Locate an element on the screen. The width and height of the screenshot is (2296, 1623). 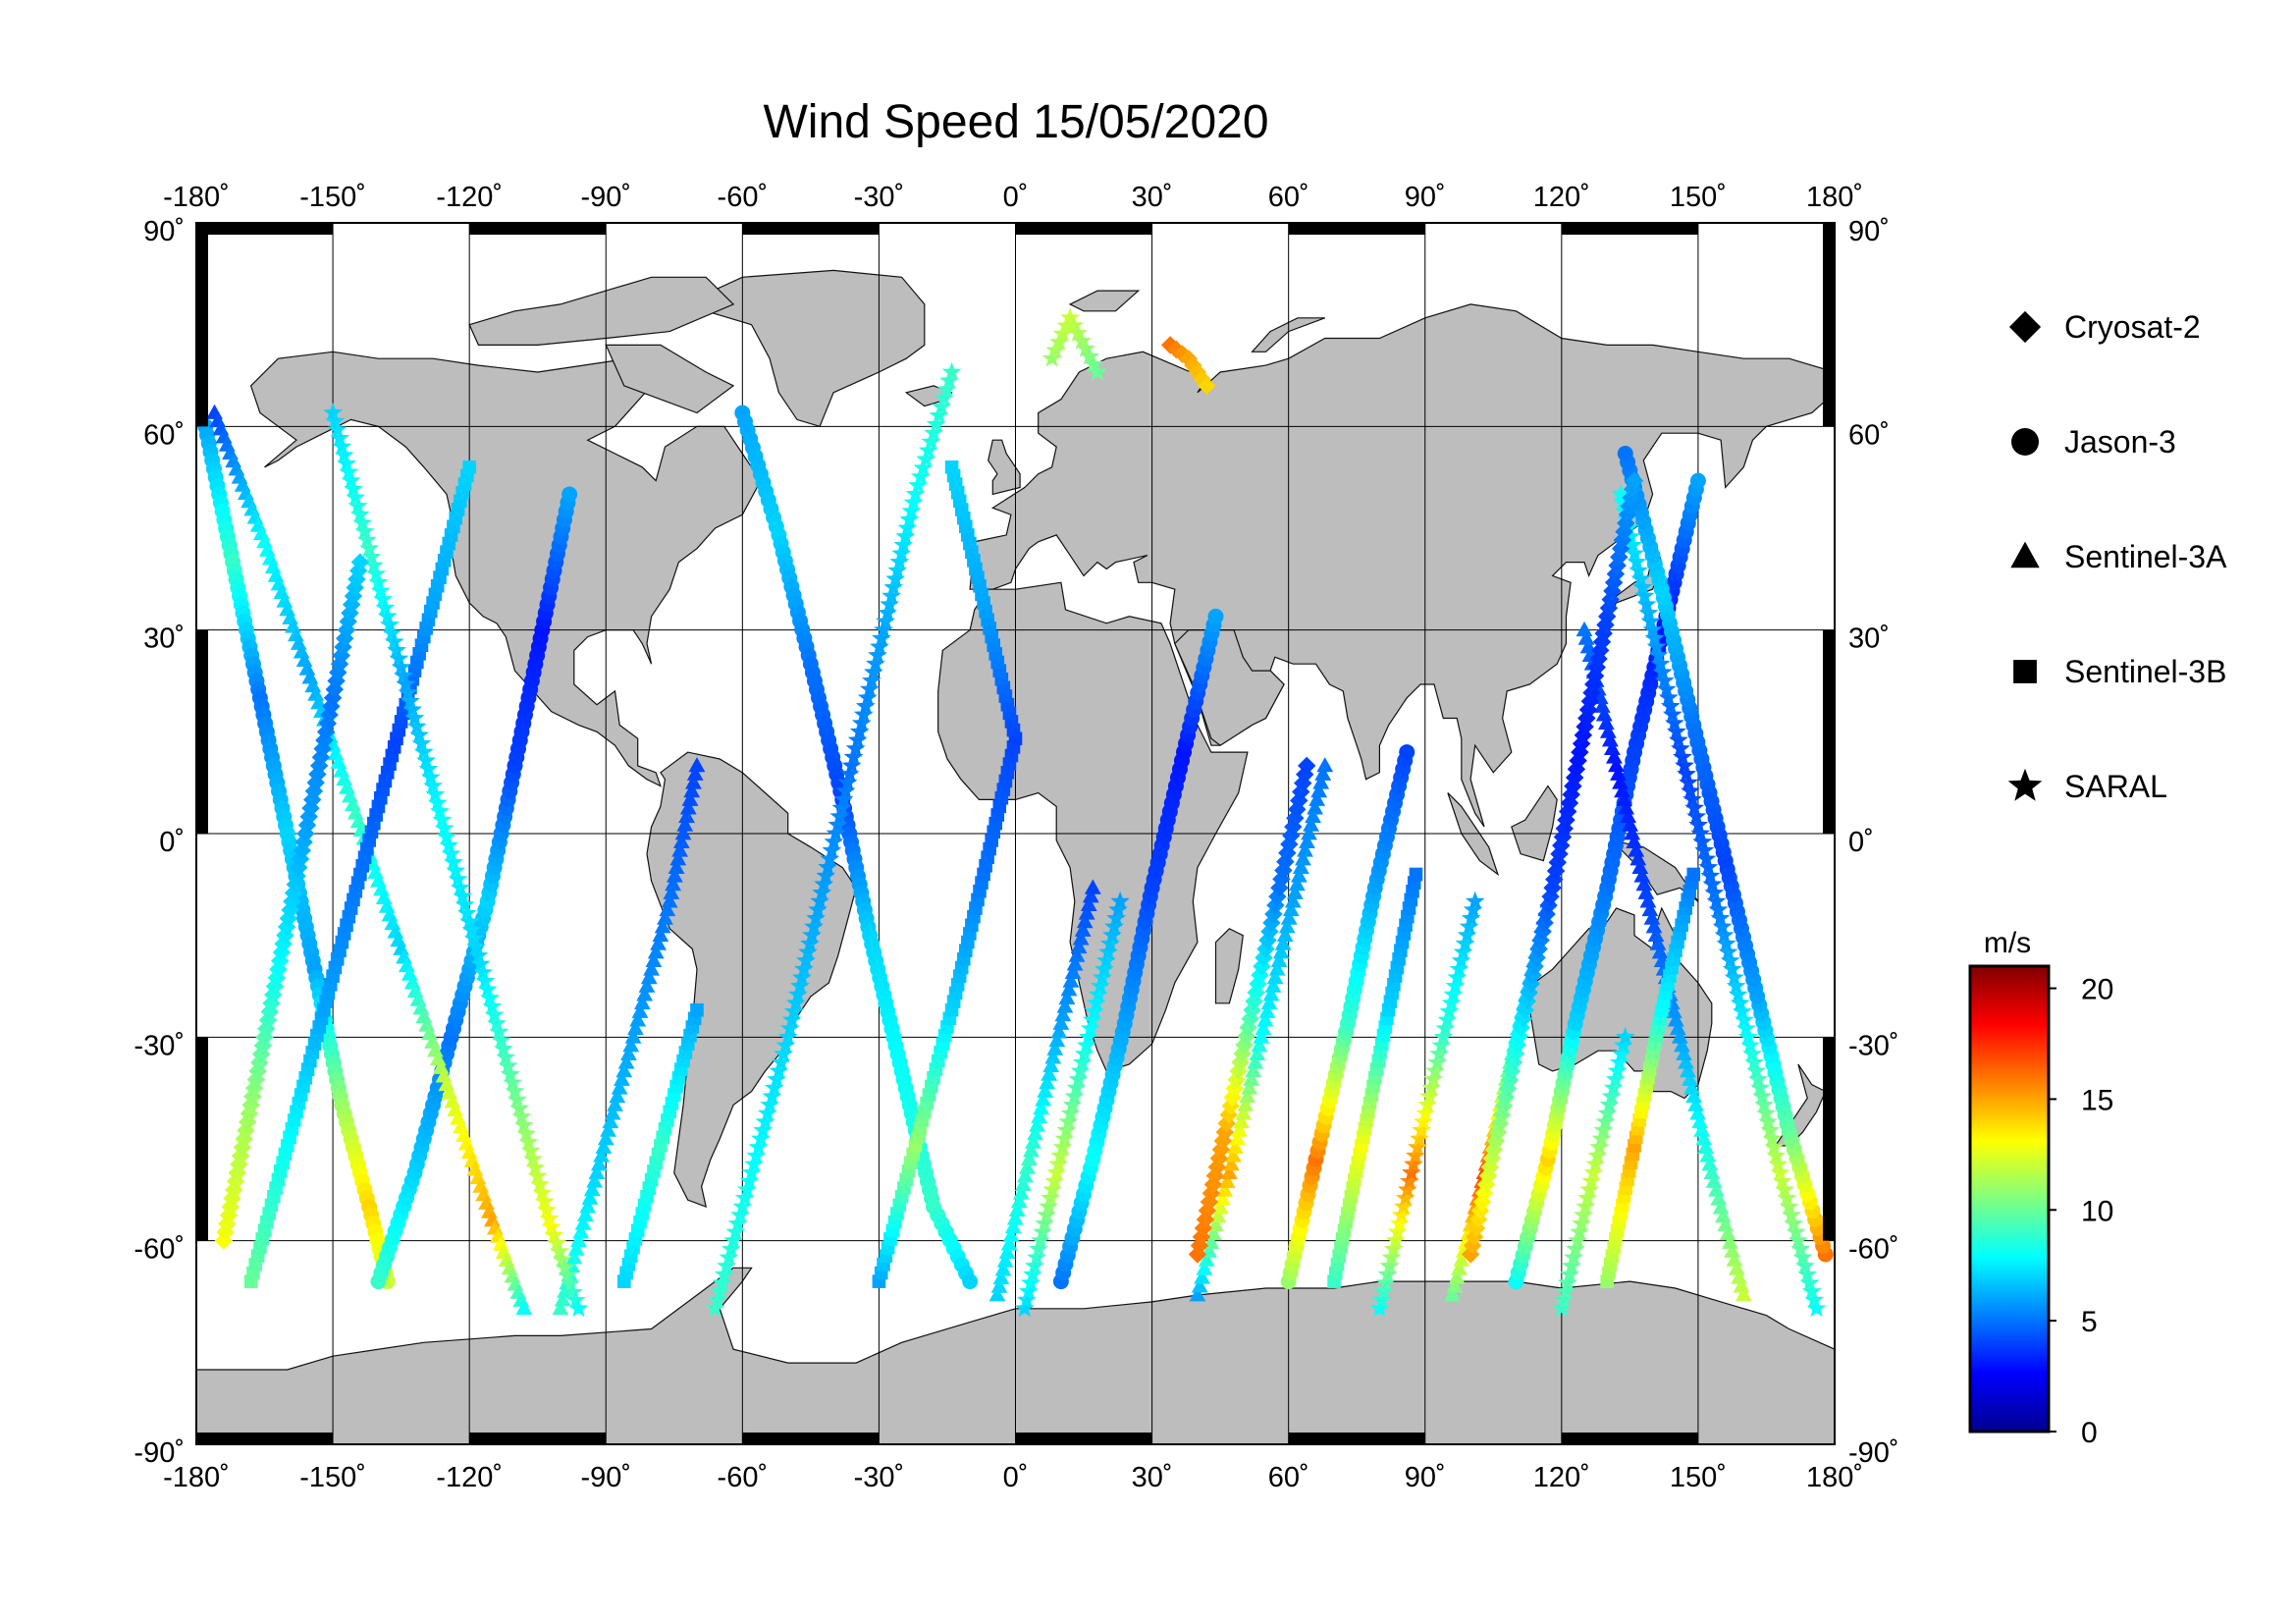
lon-tick-top: 60˚ is located at coordinates (1289, 198).